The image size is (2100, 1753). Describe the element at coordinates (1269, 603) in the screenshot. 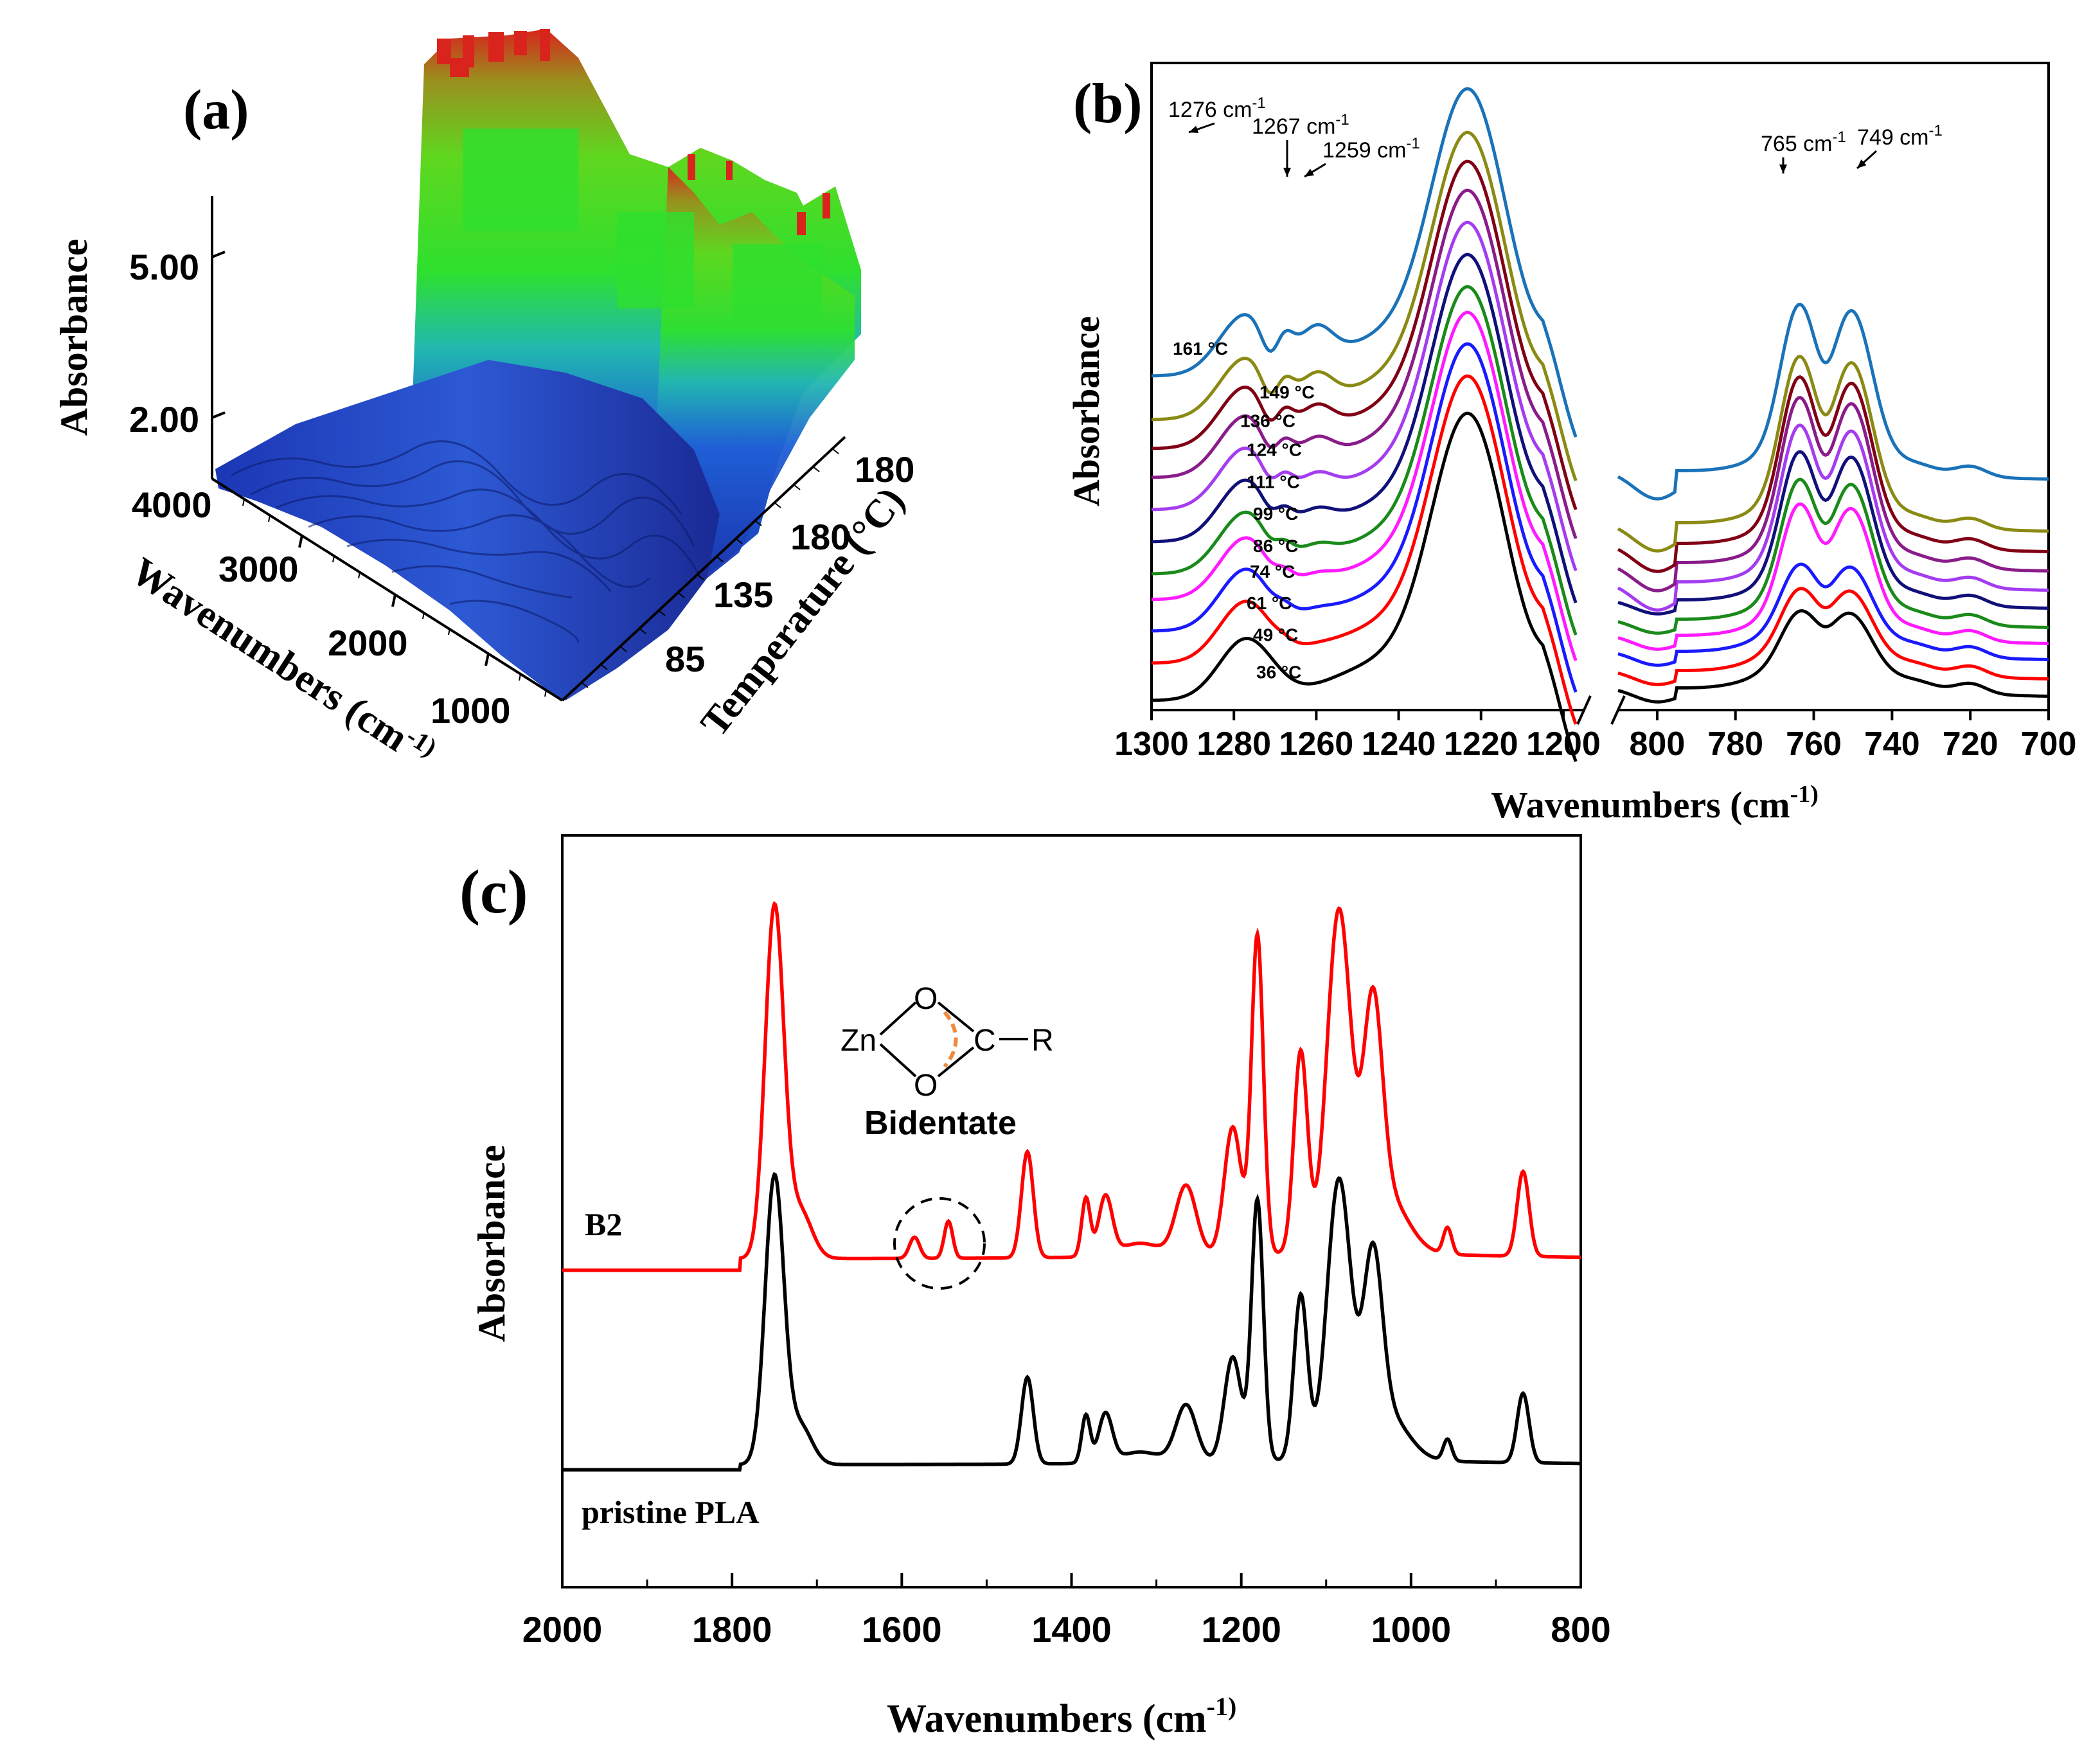

I see `panel-b-series-label: 61 °C` at that location.